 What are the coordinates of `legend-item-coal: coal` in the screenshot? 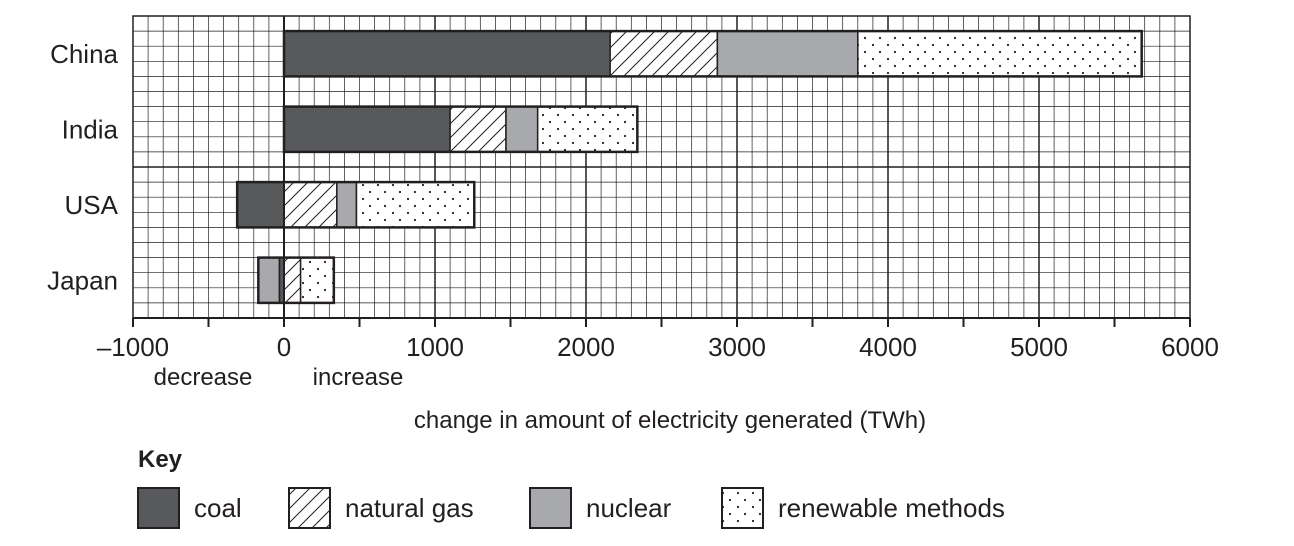 It's located at (189, 508).